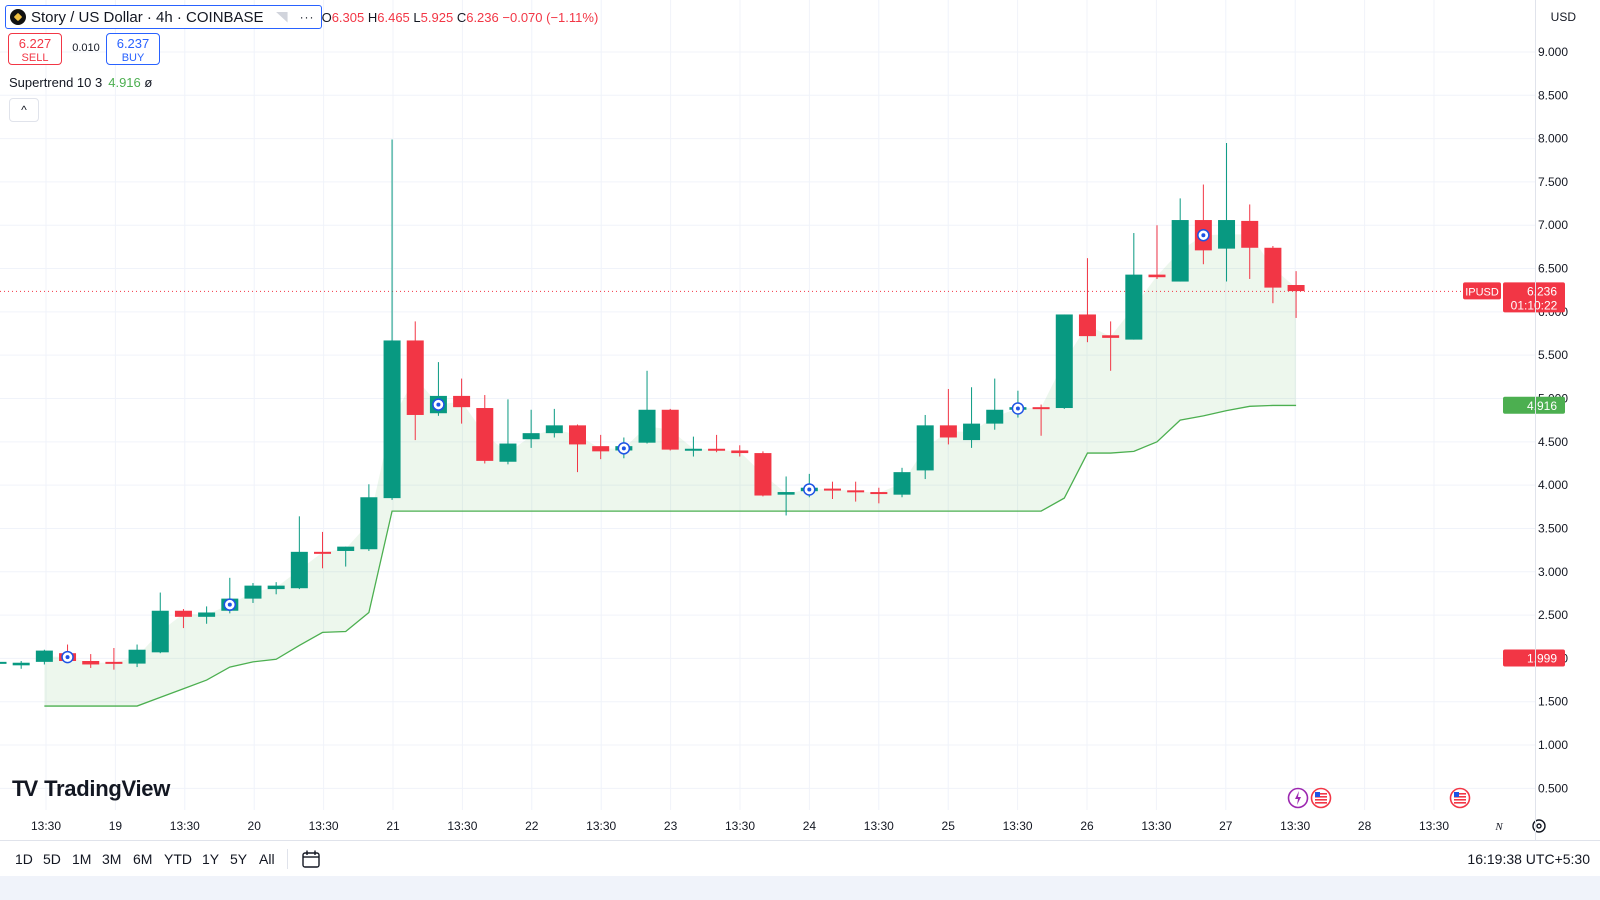 The image size is (1600, 900). Describe the element at coordinates (307, 17) in the screenshot. I see `more-icon: ···` at that location.